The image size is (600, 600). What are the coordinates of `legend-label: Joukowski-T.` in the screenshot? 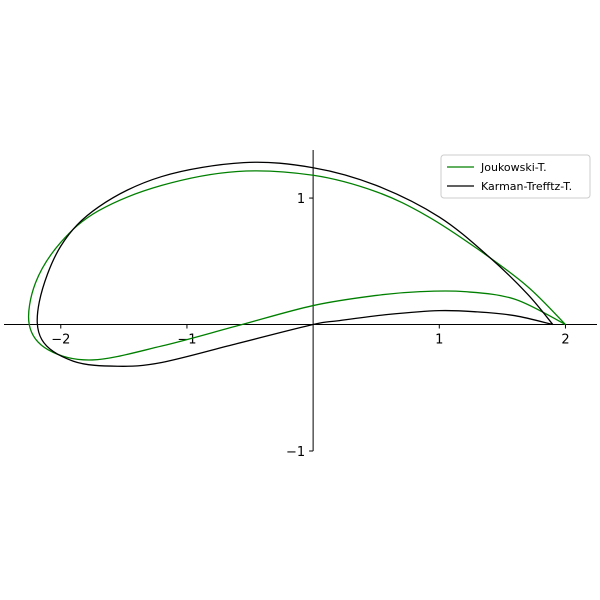 It's located at (513, 167).